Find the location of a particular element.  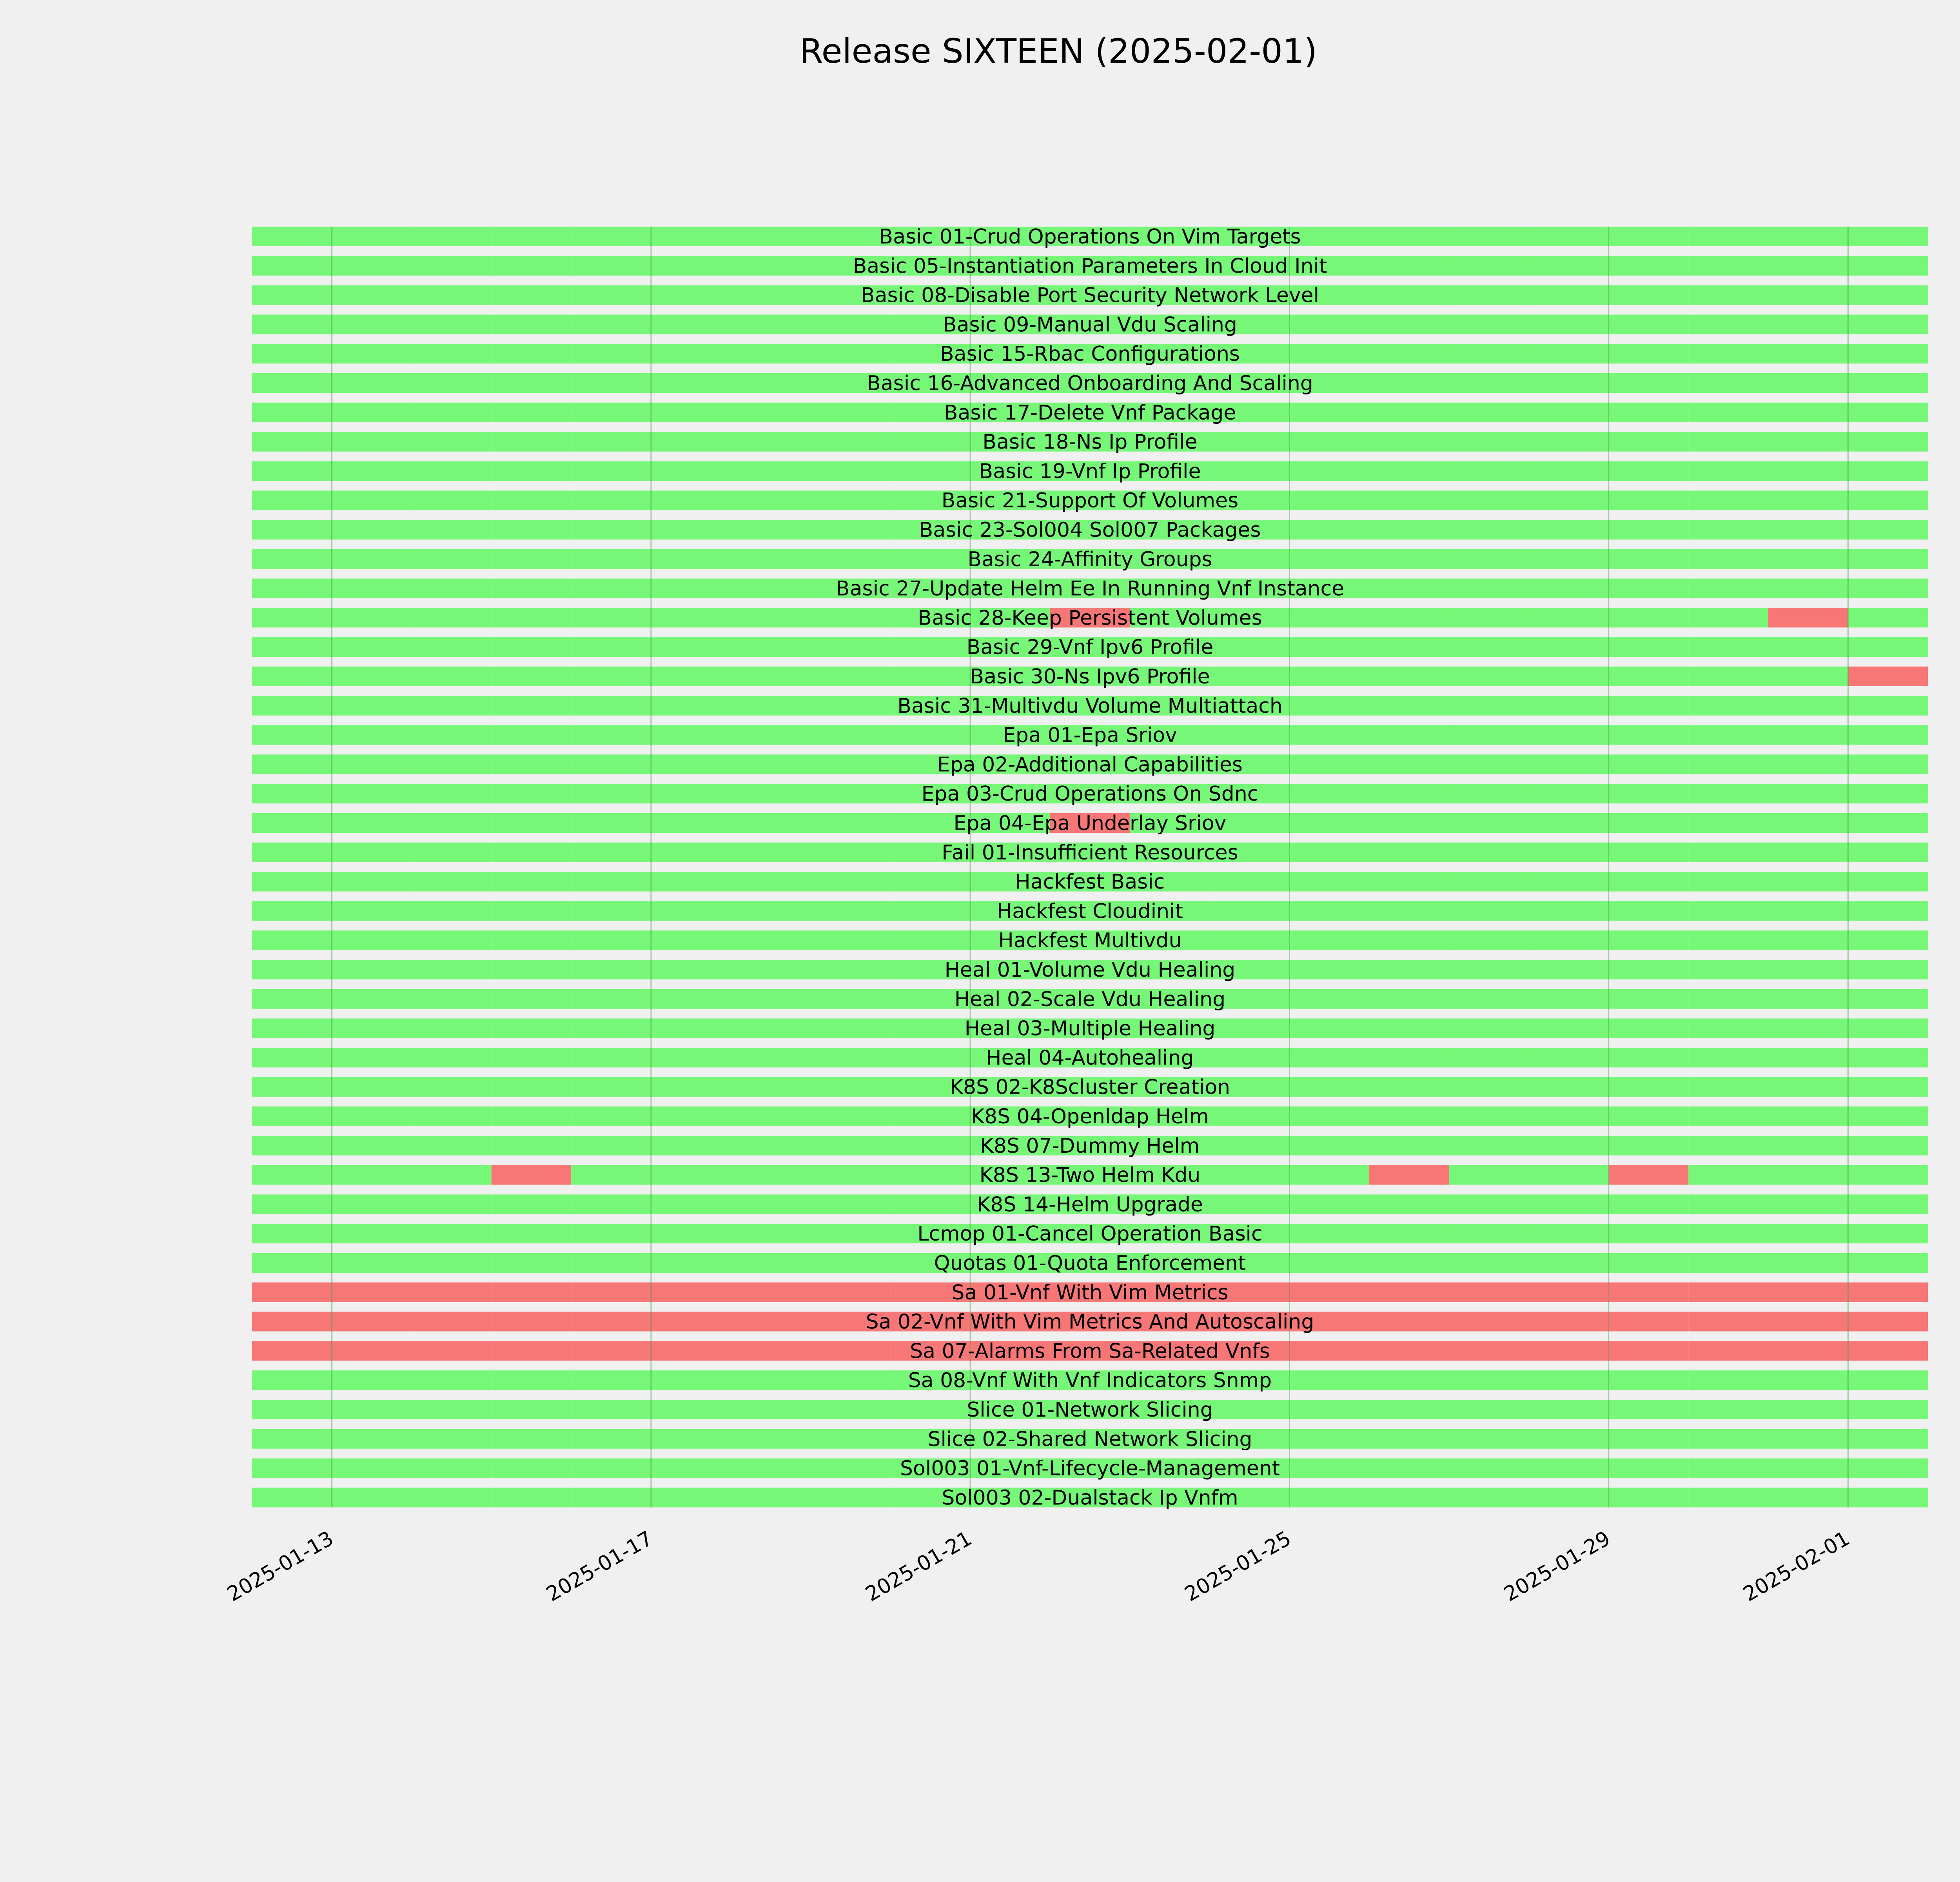

row-label: Basic 24-Affinity Groups is located at coordinates (1089, 559).